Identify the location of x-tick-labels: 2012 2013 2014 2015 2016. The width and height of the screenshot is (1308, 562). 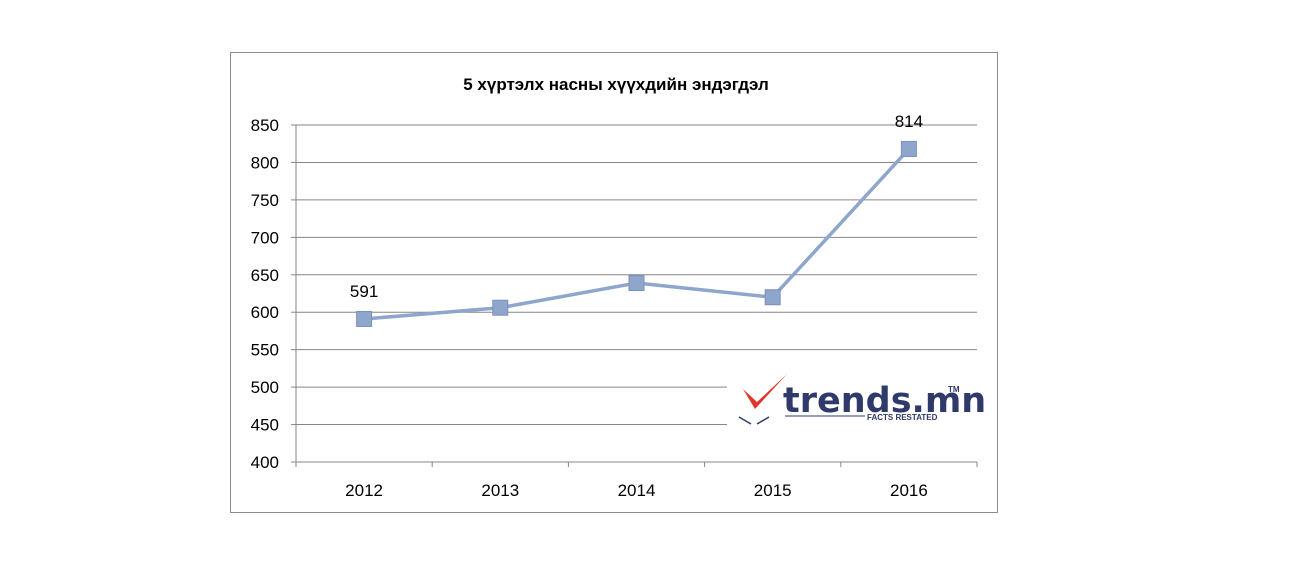
(636, 490).